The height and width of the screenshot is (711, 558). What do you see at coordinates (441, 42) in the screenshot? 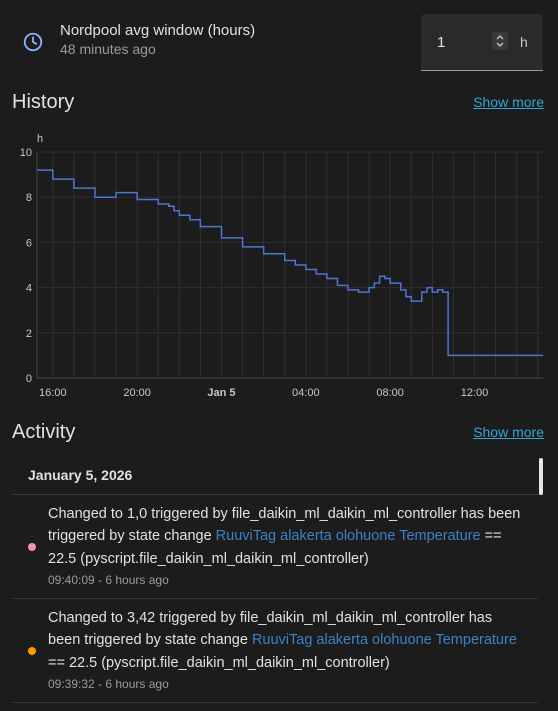
I see `value-input: 1` at bounding box center [441, 42].